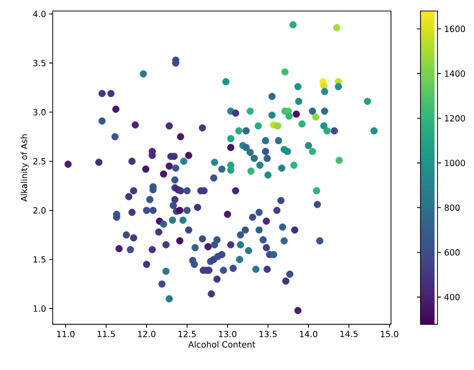 The image size is (474, 370). What do you see at coordinates (39, 161) in the screenshot?
I see `y-tick-label: 2.5` at bounding box center [39, 161].